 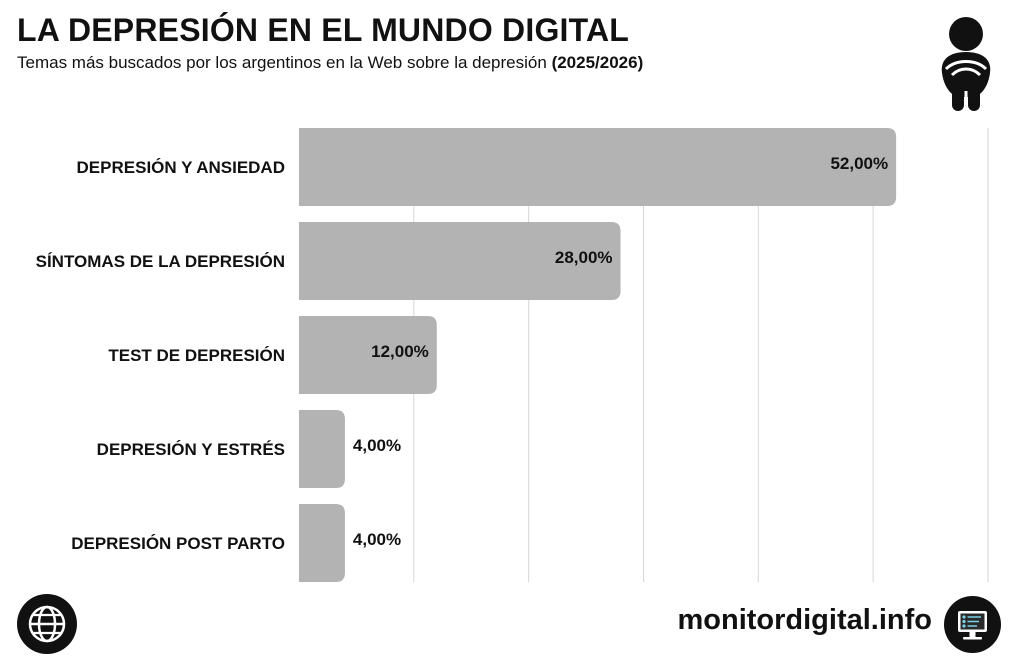 What do you see at coordinates (178, 543) in the screenshot?
I see `category-label: DEPRESIÓN POST PARTO` at bounding box center [178, 543].